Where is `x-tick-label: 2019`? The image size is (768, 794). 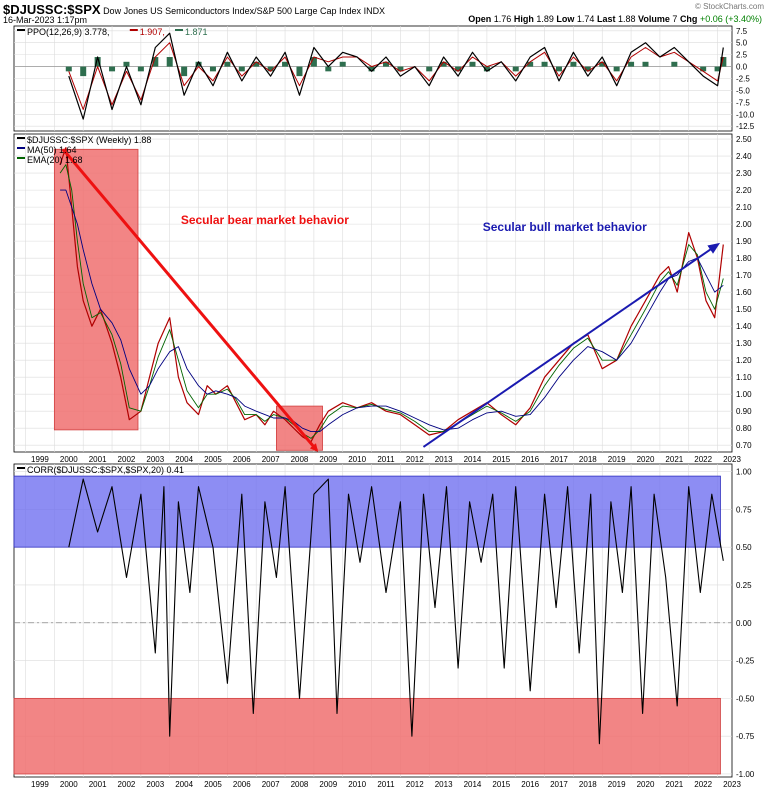 x-tick-label: 2019 is located at coordinates (617, 784).